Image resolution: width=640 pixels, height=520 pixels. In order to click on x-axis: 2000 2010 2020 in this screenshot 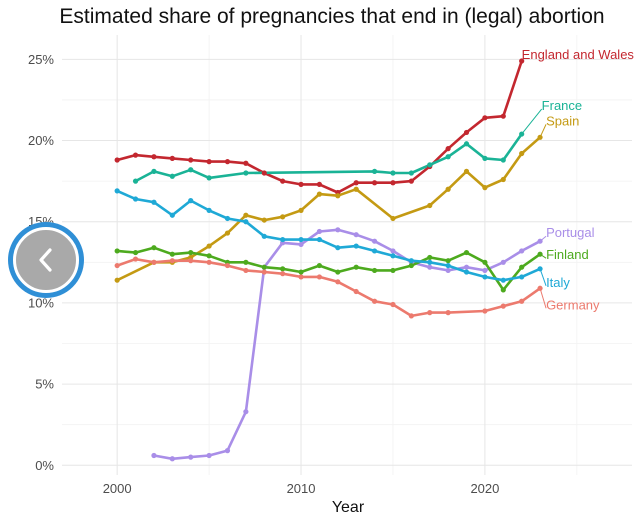, I will do `click(301, 488)`.